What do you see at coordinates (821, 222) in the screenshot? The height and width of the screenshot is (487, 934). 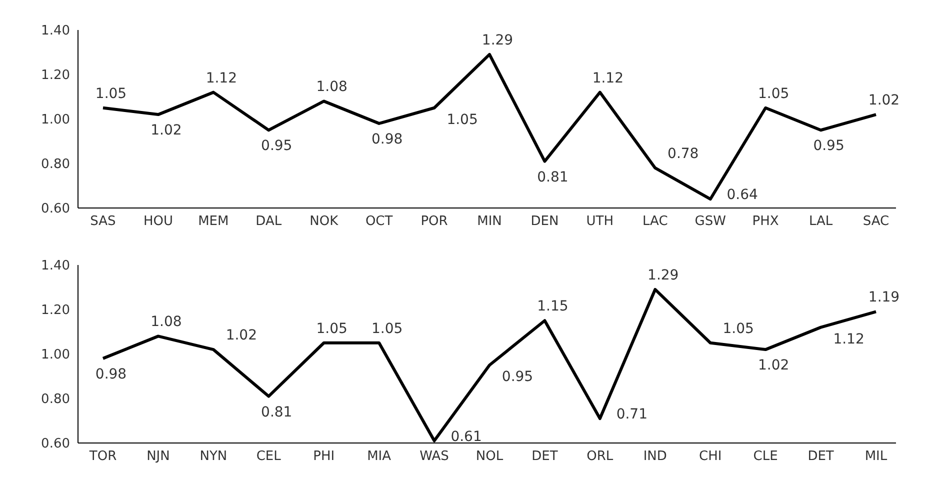 I see `x-tick-label: LAL` at bounding box center [821, 222].